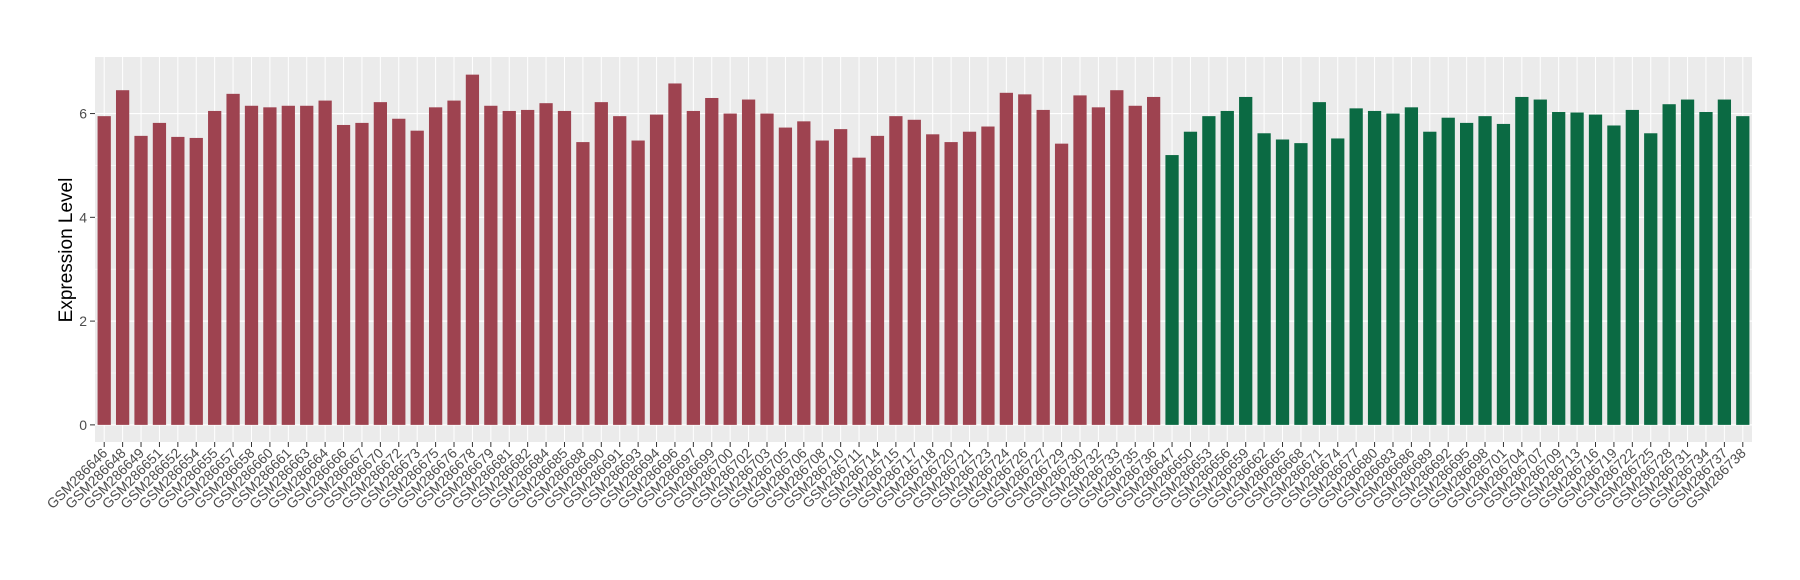 This screenshot has height=580, width=1800. What do you see at coordinates (66, 250) in the screenshot?
I see `y-axis-title: Expression Level` at bounding box center [66, 250].